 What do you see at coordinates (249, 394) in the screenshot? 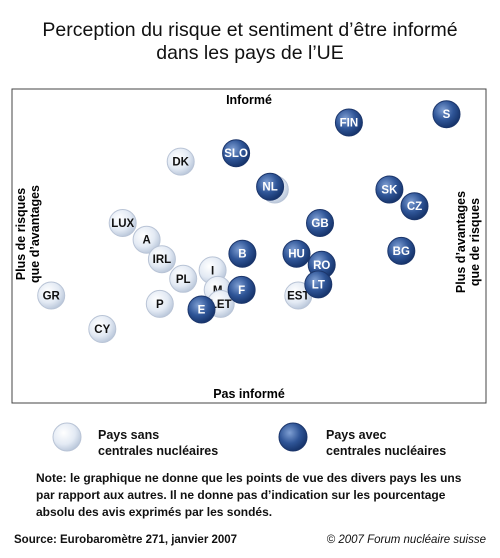
I see `axis-label-bottom: Pas informé` at bounding box center [249, 394].